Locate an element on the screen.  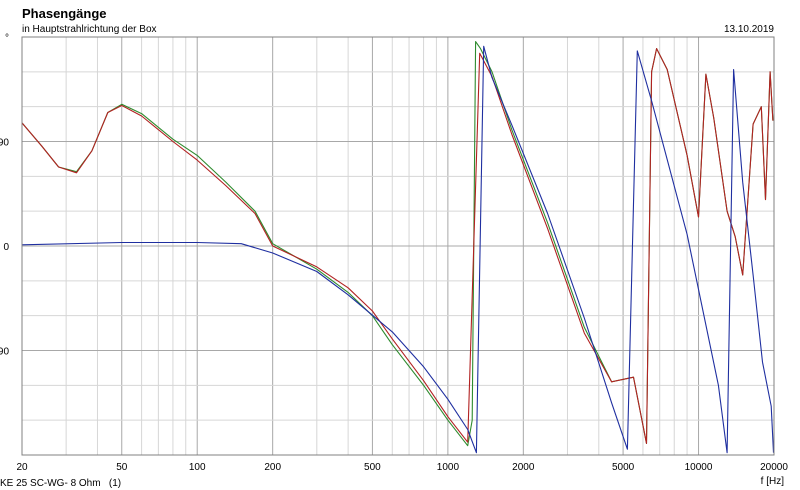
x-tick-label: 1000 is located at coordinates (448, 467).